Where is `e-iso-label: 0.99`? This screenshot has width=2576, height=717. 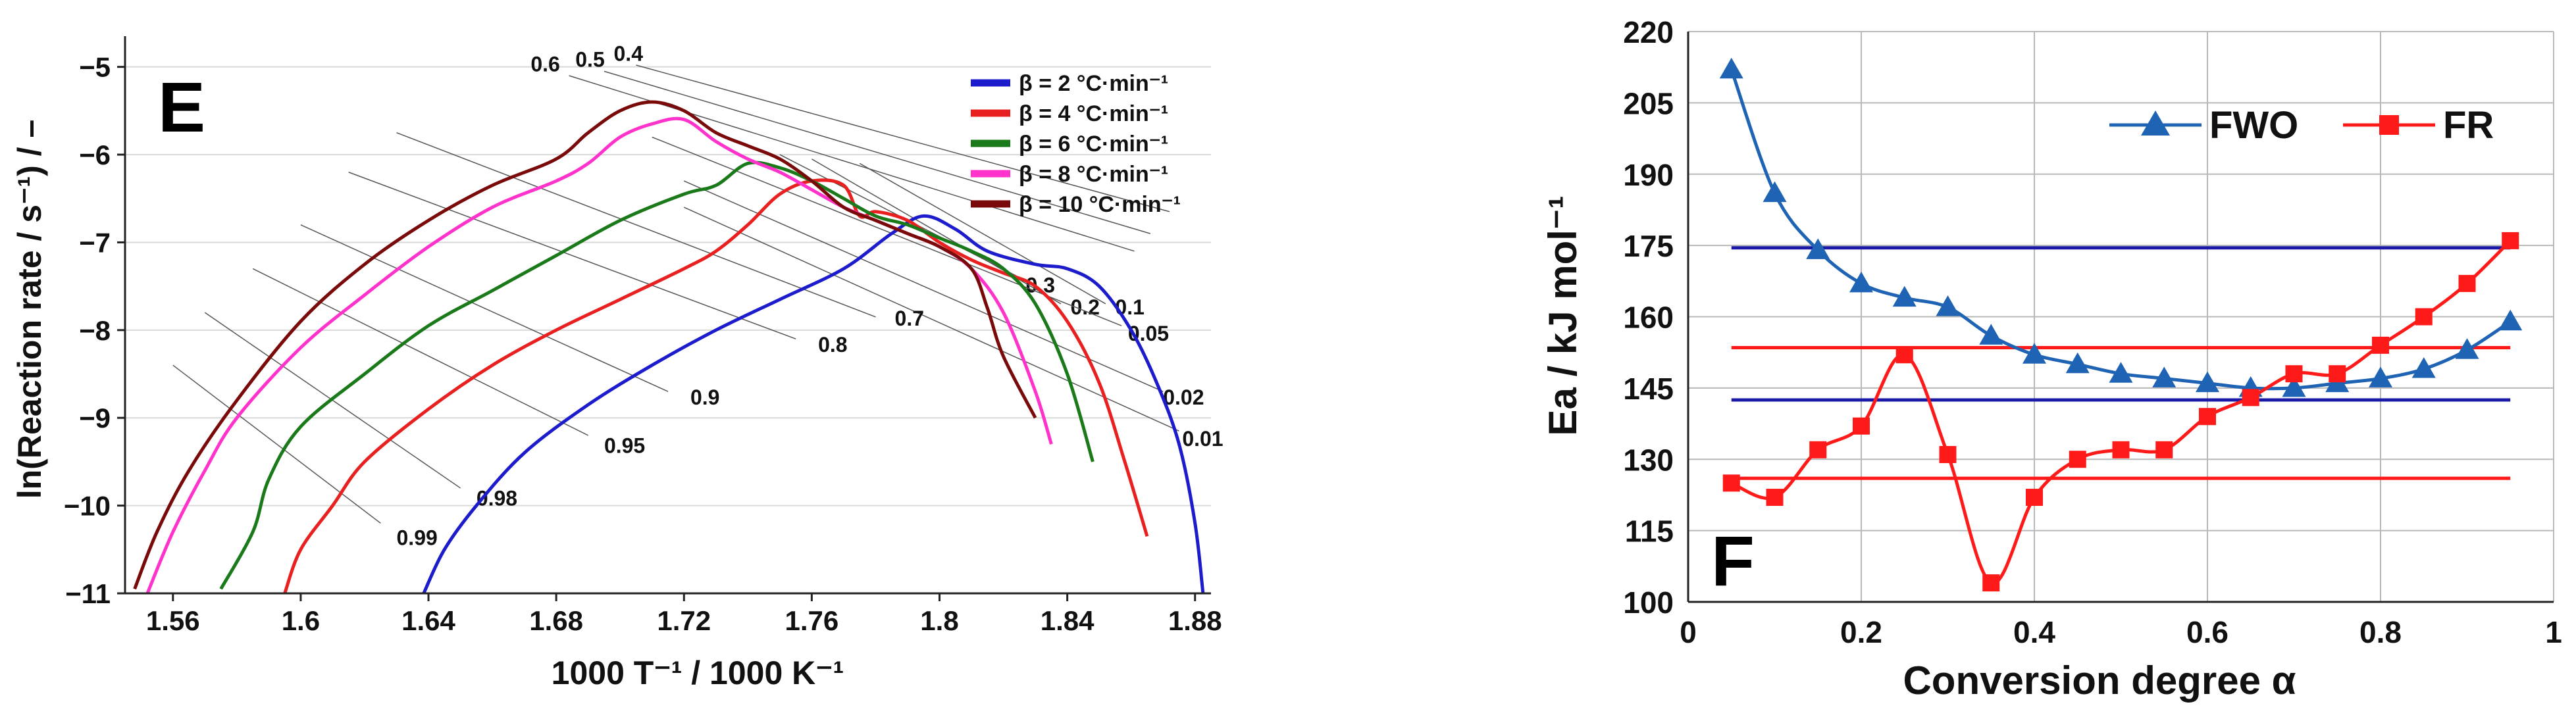
e-iso-label: 0.99 is located at coordinates (417, 538).